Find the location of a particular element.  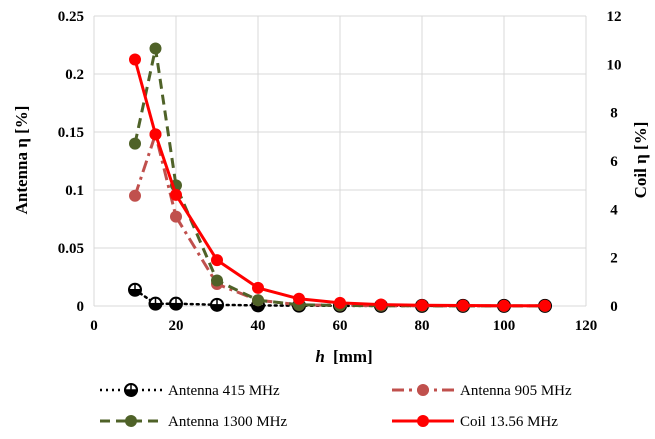

y-left-tick-label: 0.25 is located at coordinates (71, 17).